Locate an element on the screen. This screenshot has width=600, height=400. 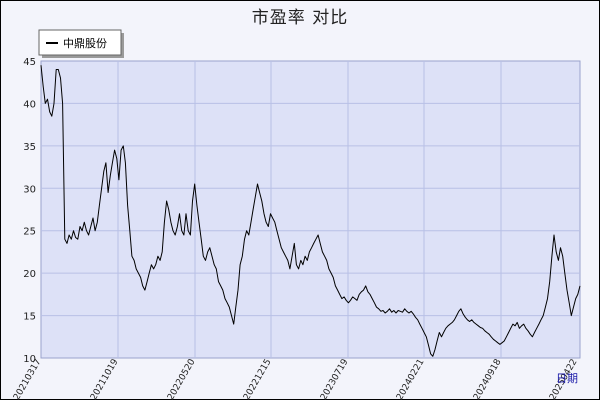
y-tick-label: 15 is located at coordinates (29, 317).